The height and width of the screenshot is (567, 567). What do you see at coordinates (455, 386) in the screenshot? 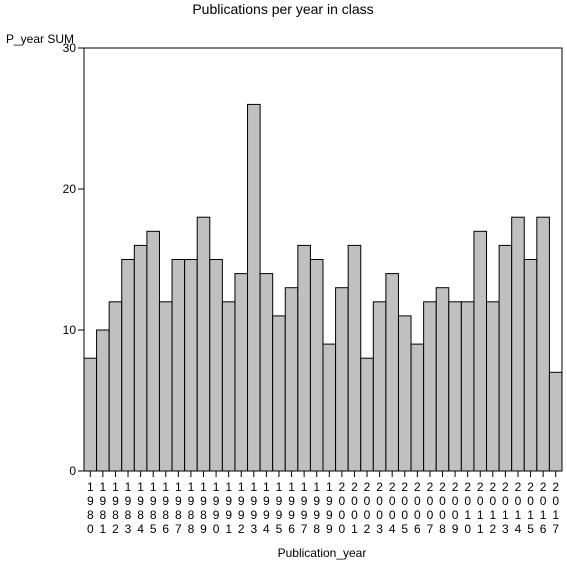
I see `bar-2009` at bounding box center [455, 386].